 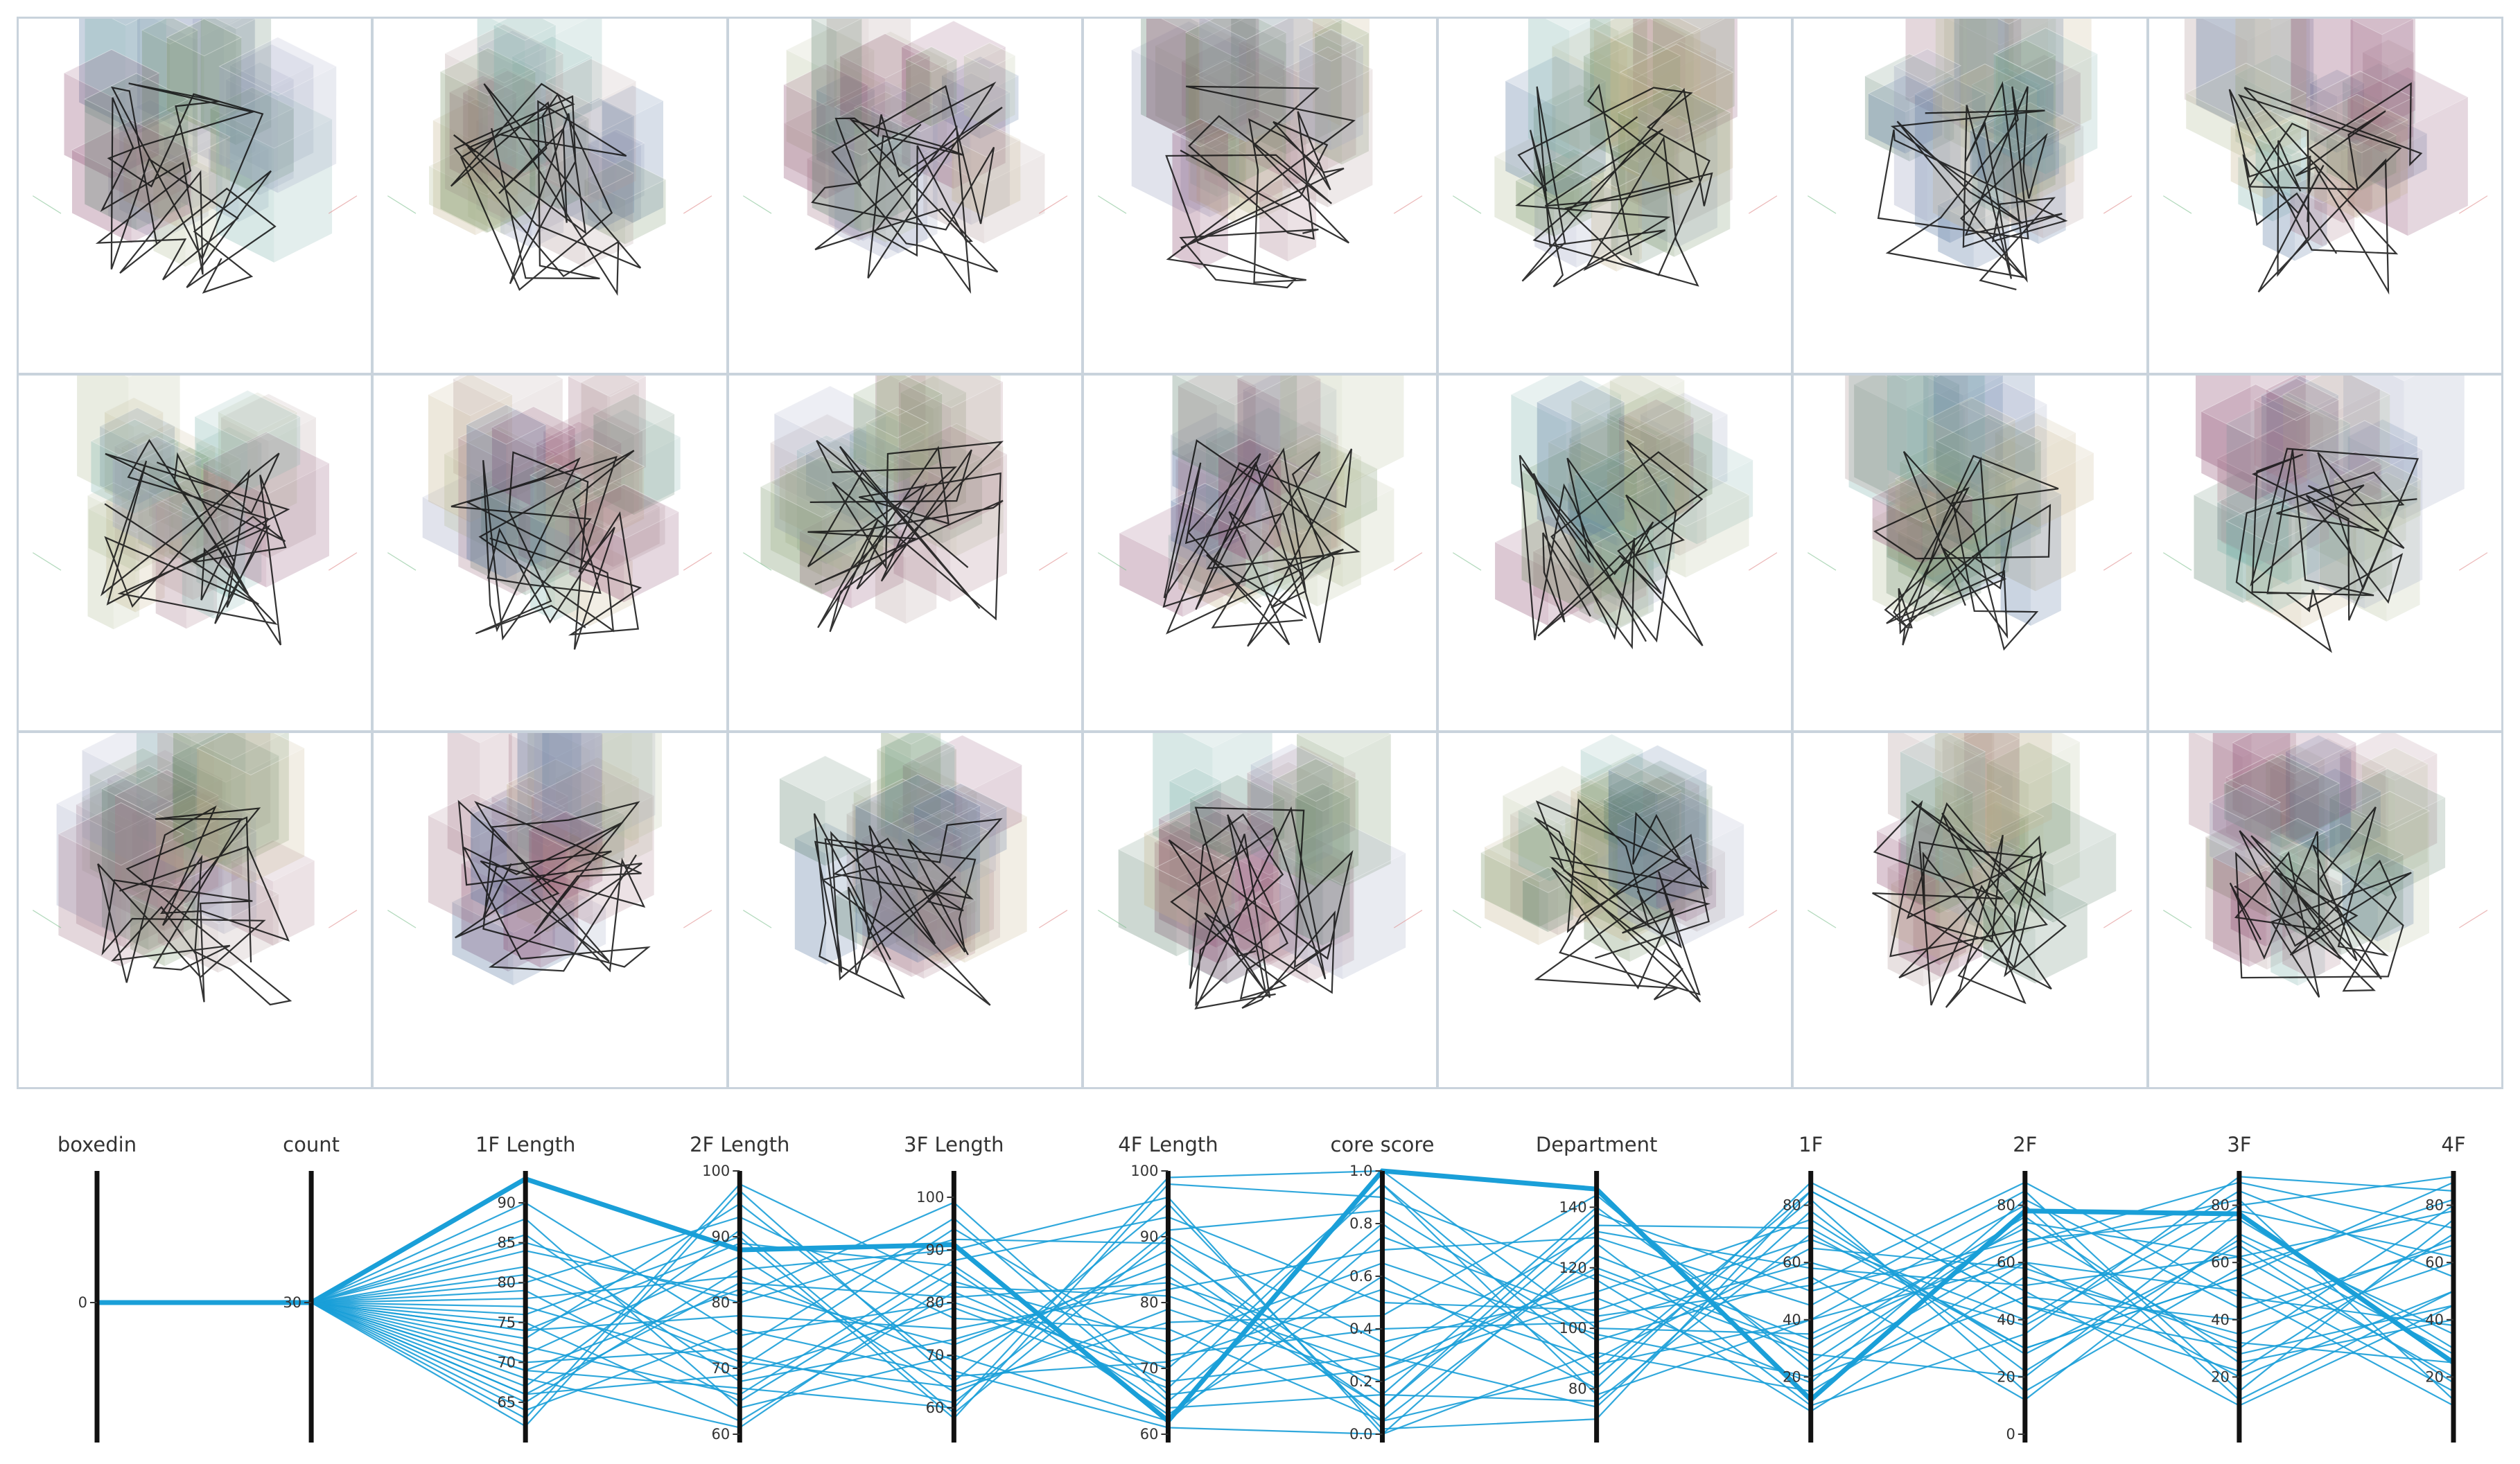 I want to click on axis: boxedin 0, so click(x=97, y=1288).